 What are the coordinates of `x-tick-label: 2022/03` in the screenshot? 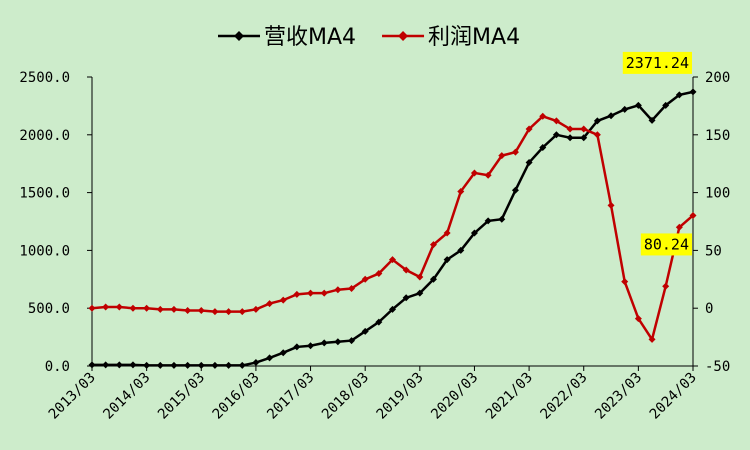 It's located at (564, 396).